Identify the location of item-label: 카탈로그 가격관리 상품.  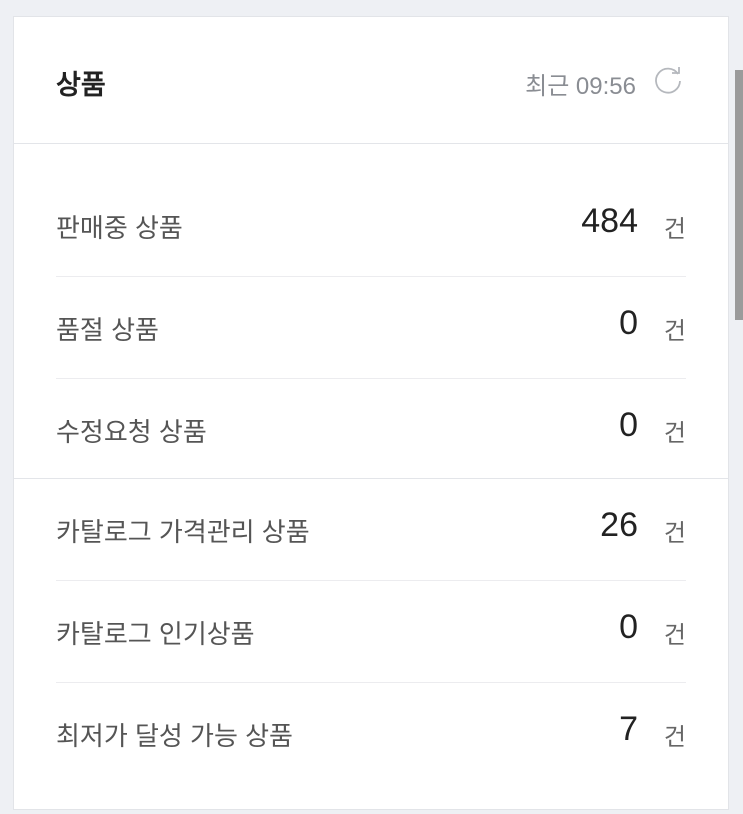
(183, 532).